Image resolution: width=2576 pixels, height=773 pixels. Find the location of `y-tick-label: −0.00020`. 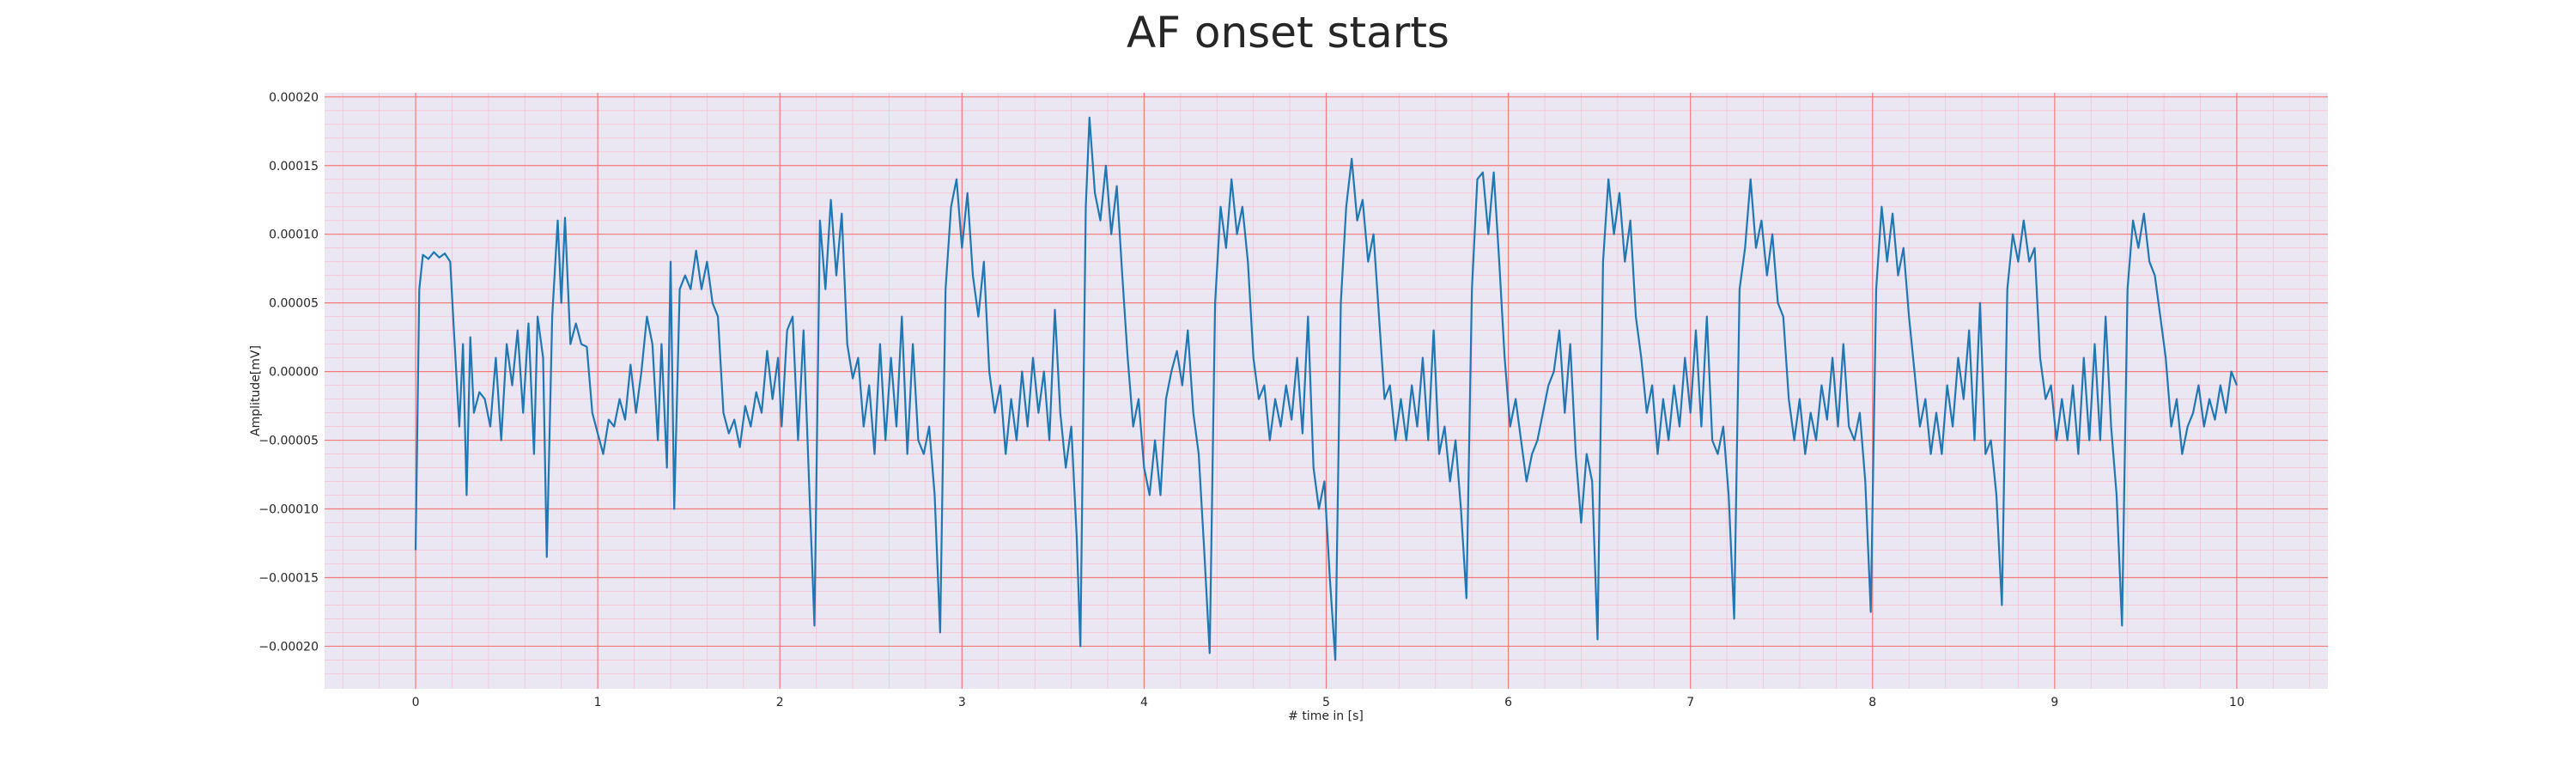

y-tick-label: −0.00020 is located at coordinates (289, 647).